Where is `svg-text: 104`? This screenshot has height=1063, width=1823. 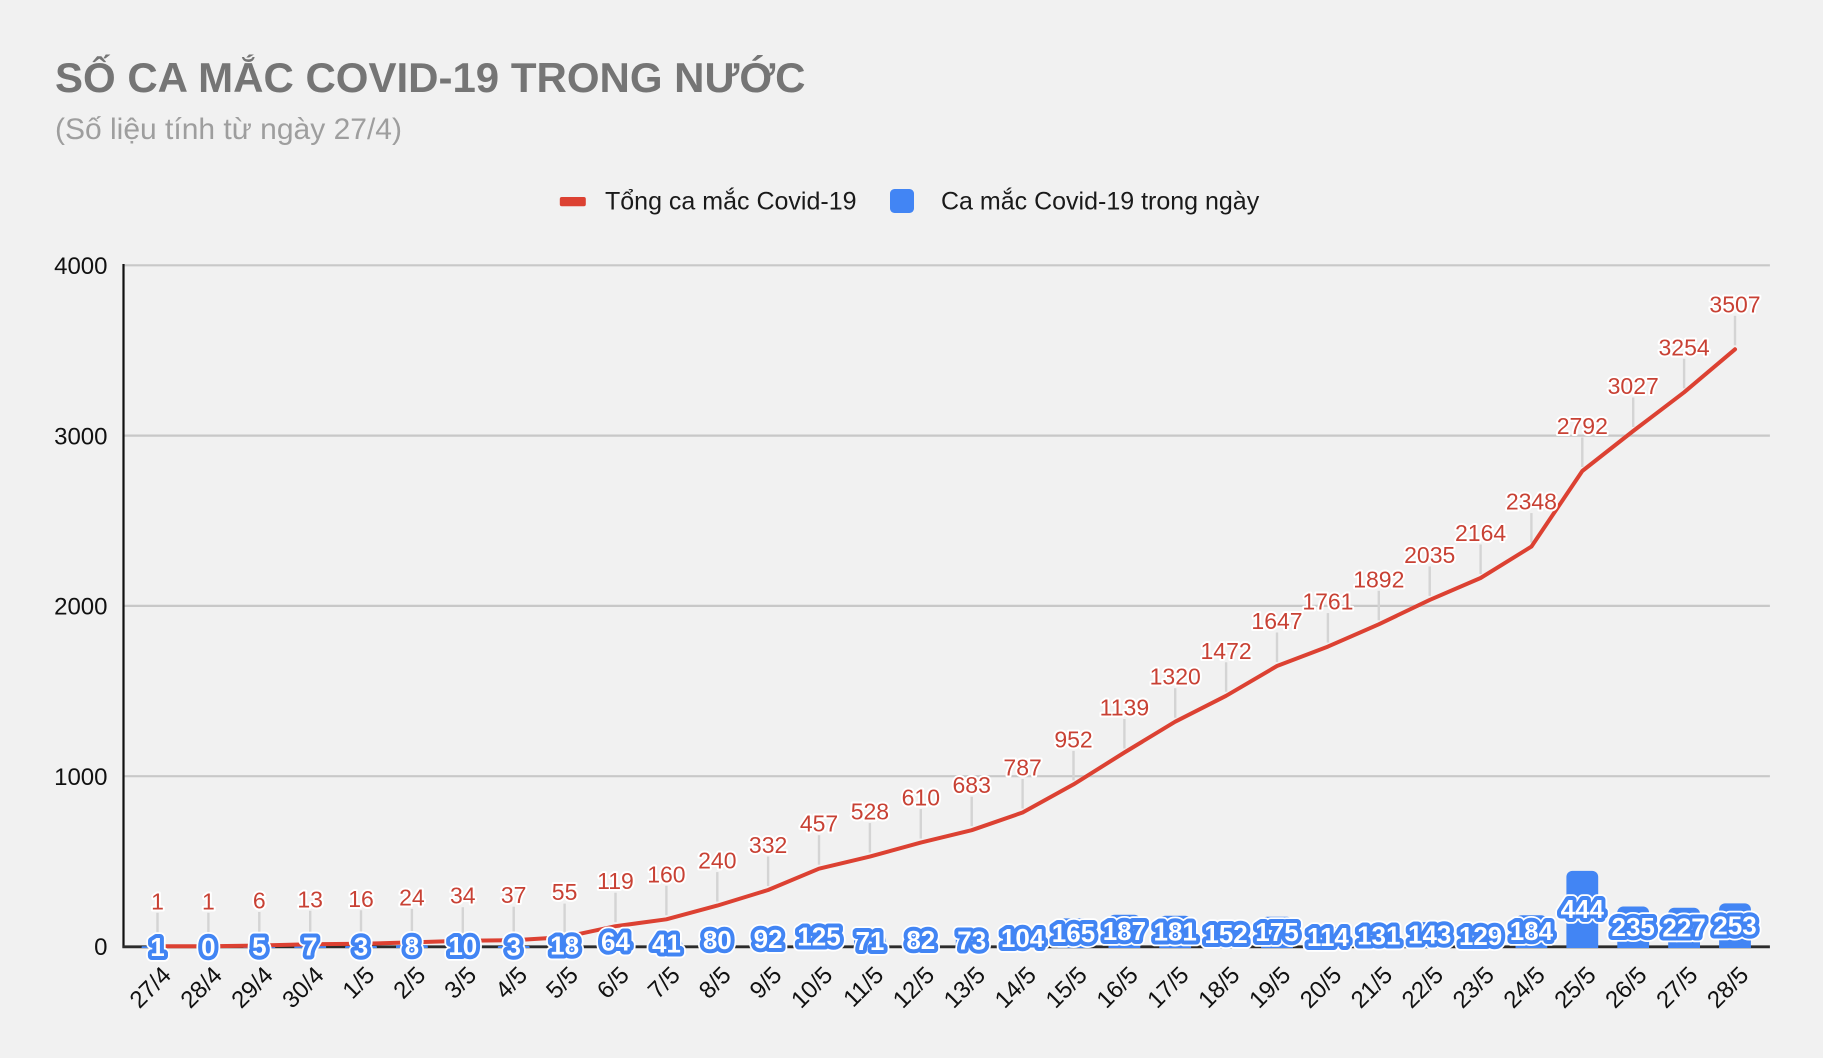
svg-text: 104 is located at coordinates (1023, 938).